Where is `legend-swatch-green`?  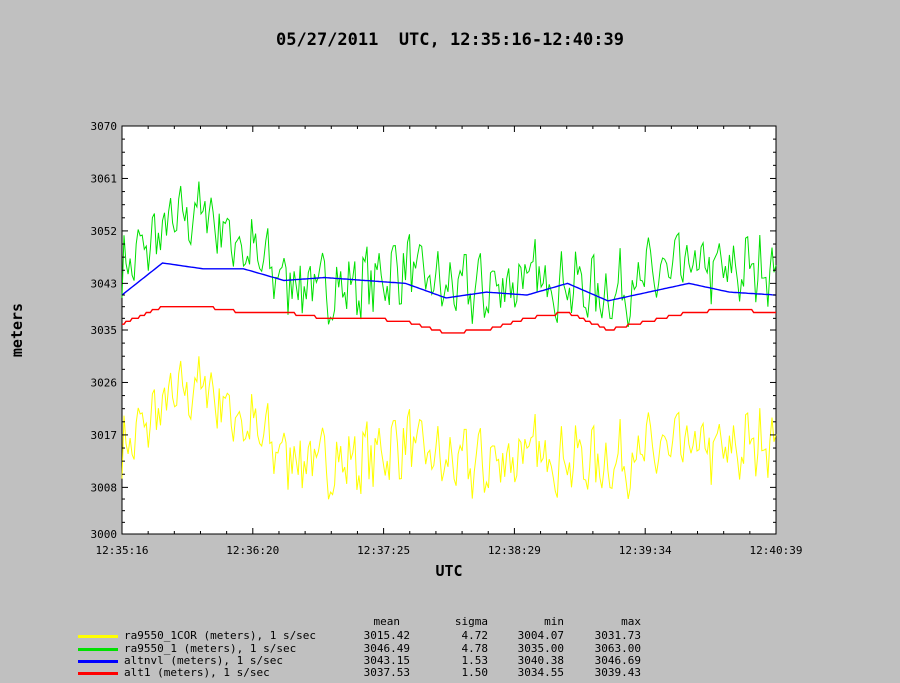
legend-swatch-green is located at coordinates (98, 649).